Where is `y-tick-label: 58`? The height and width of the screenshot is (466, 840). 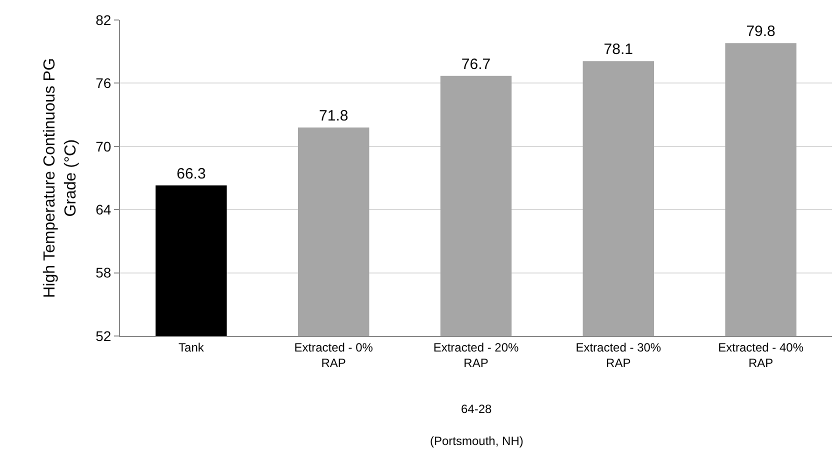 y-tick-label: 58 is located at coordinates (104, 272).